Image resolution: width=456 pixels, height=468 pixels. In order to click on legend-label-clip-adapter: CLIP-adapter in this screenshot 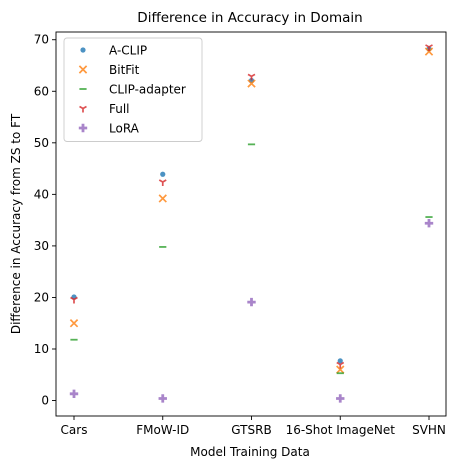, I will do `click(147, 90)`.